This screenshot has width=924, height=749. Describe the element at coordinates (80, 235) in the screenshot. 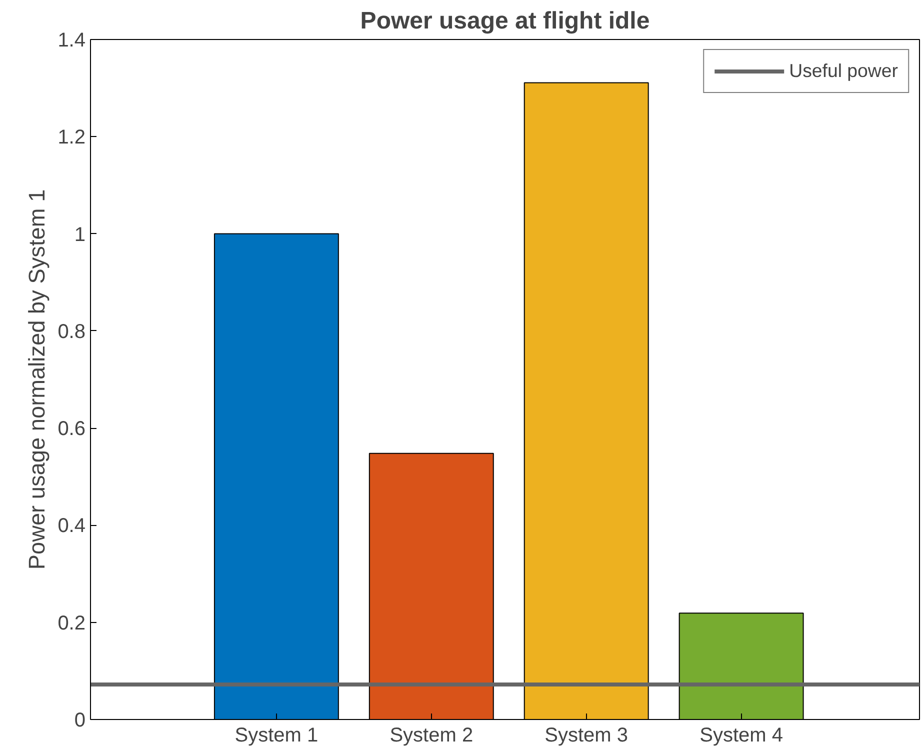

I see `y-tick-label: 1` at that location.